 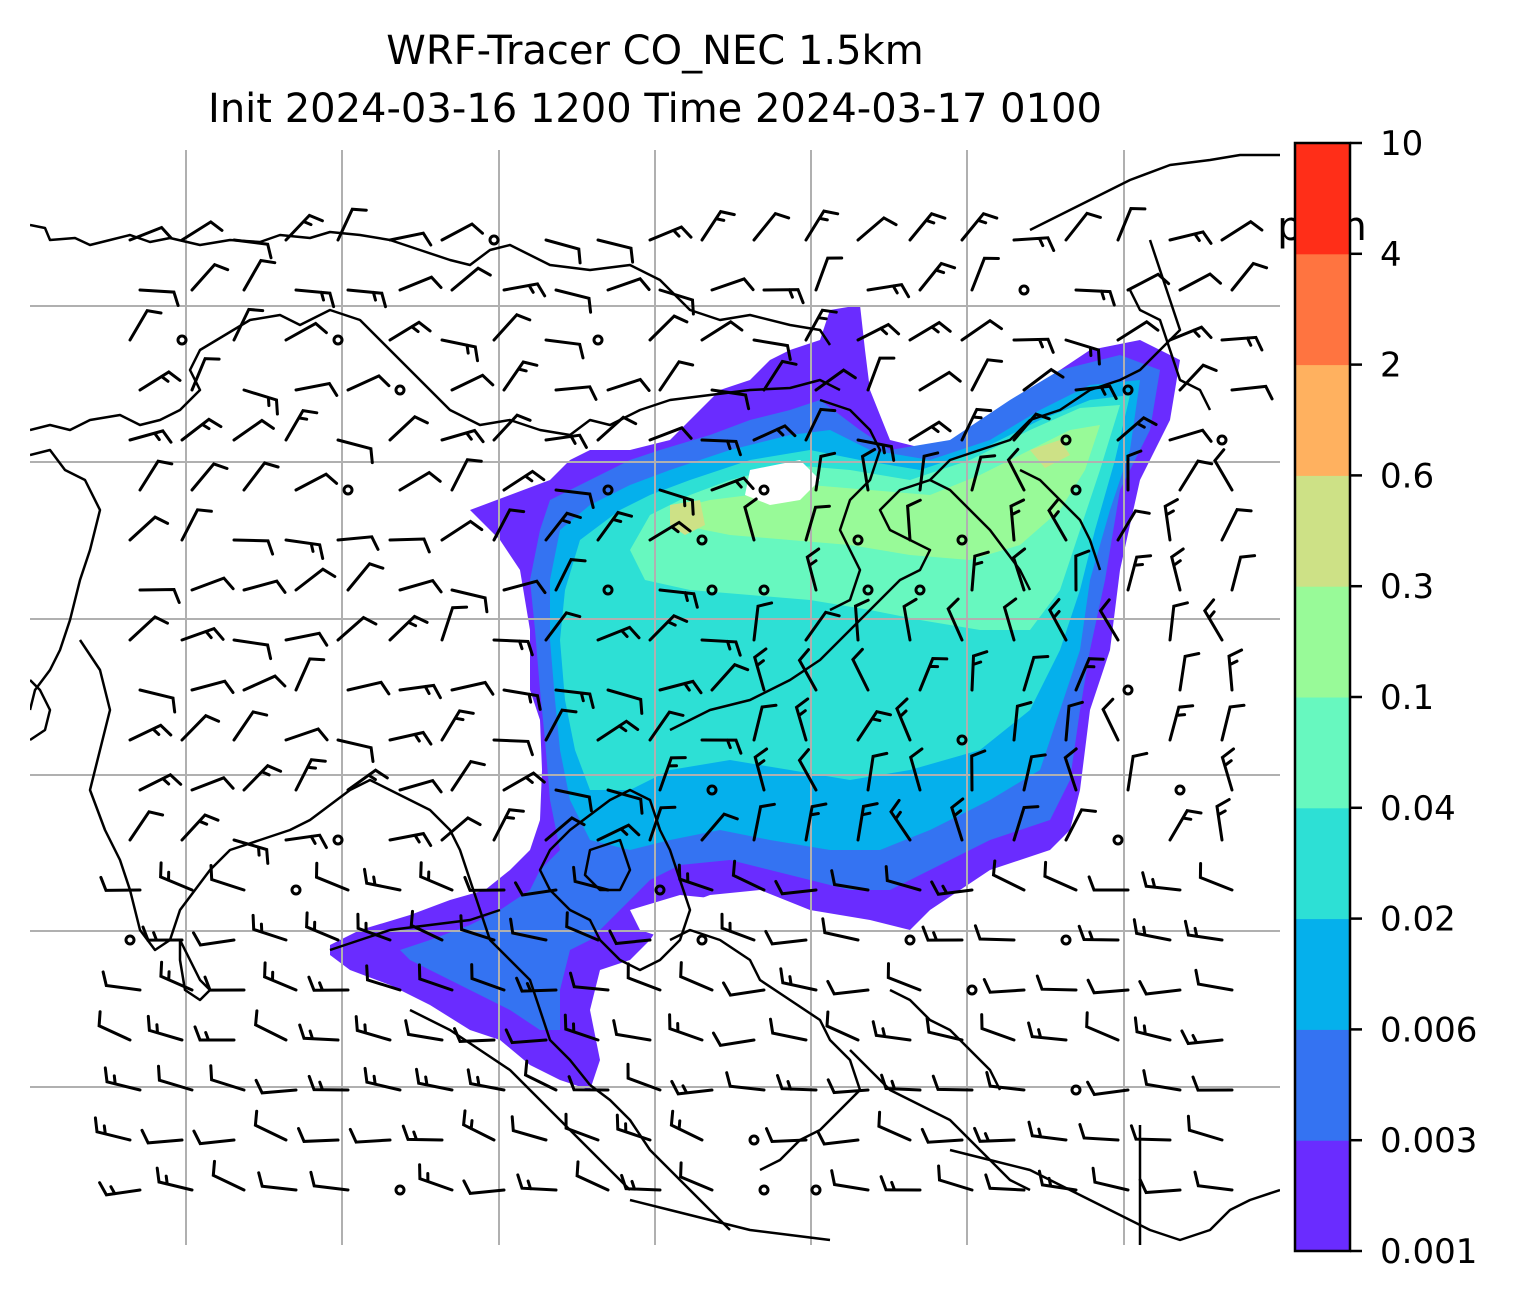 What do you see at coordinates (1407, 587) in the screenshot?
I see `colorbar-tick-label: 0.3` at bounding box center [1407, 587].